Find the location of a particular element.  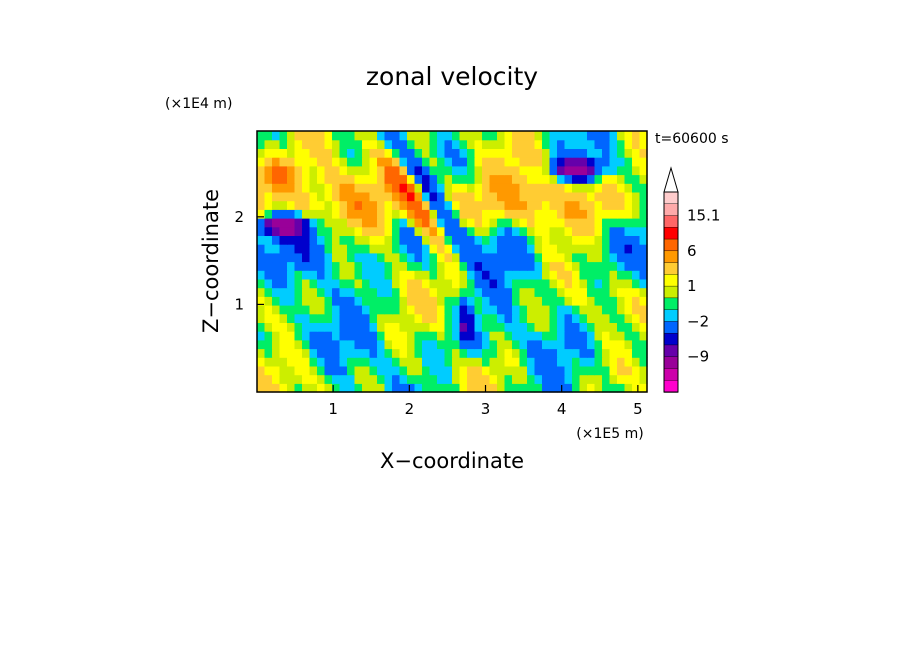

colorbar-swatch is located at coordinates (671, 351).